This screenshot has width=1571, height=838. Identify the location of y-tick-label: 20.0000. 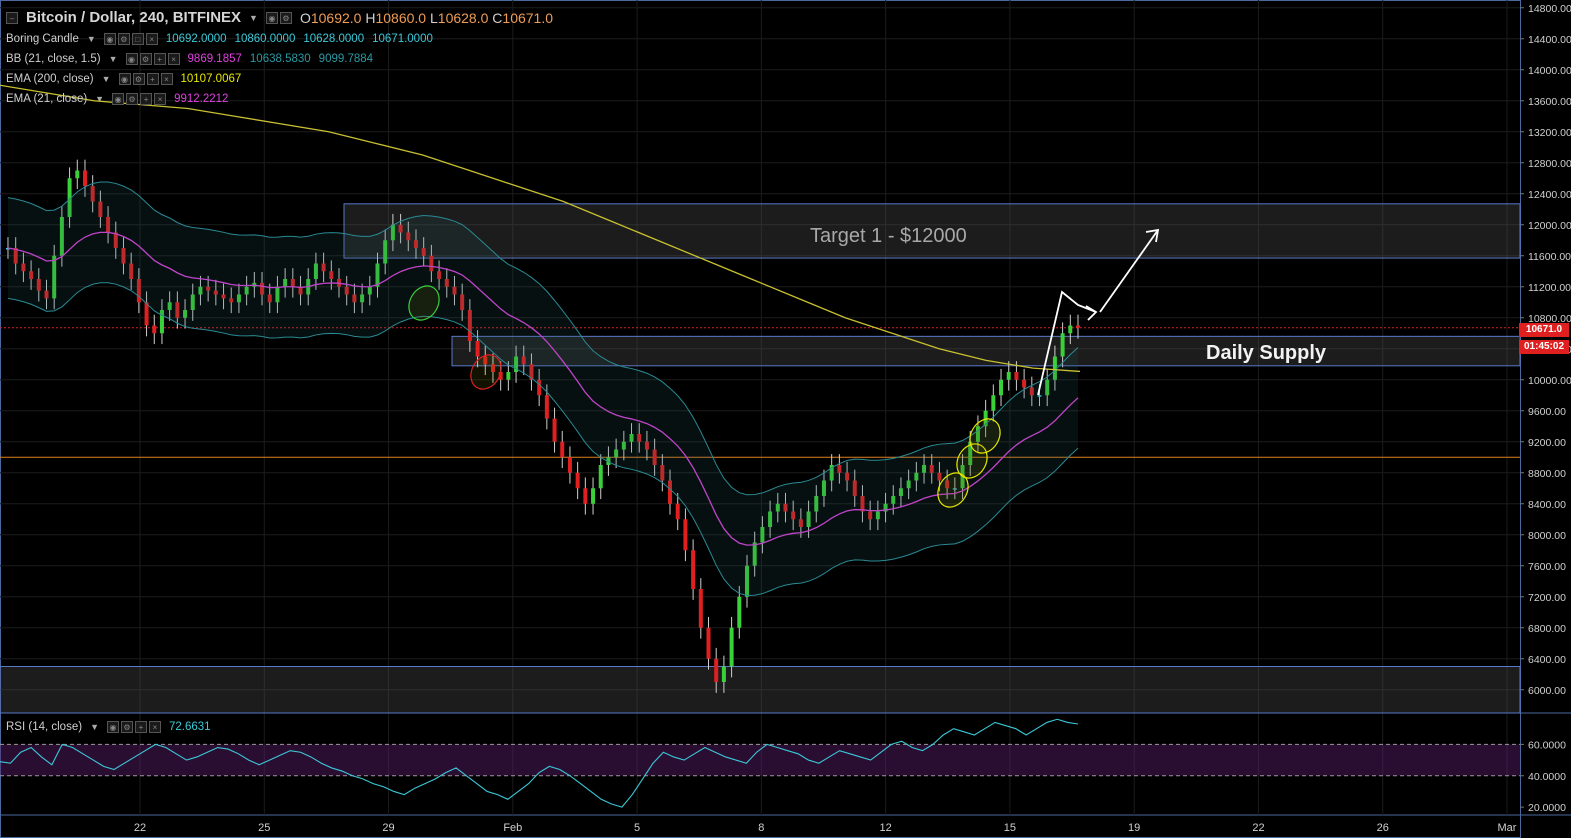
(1547, 808).